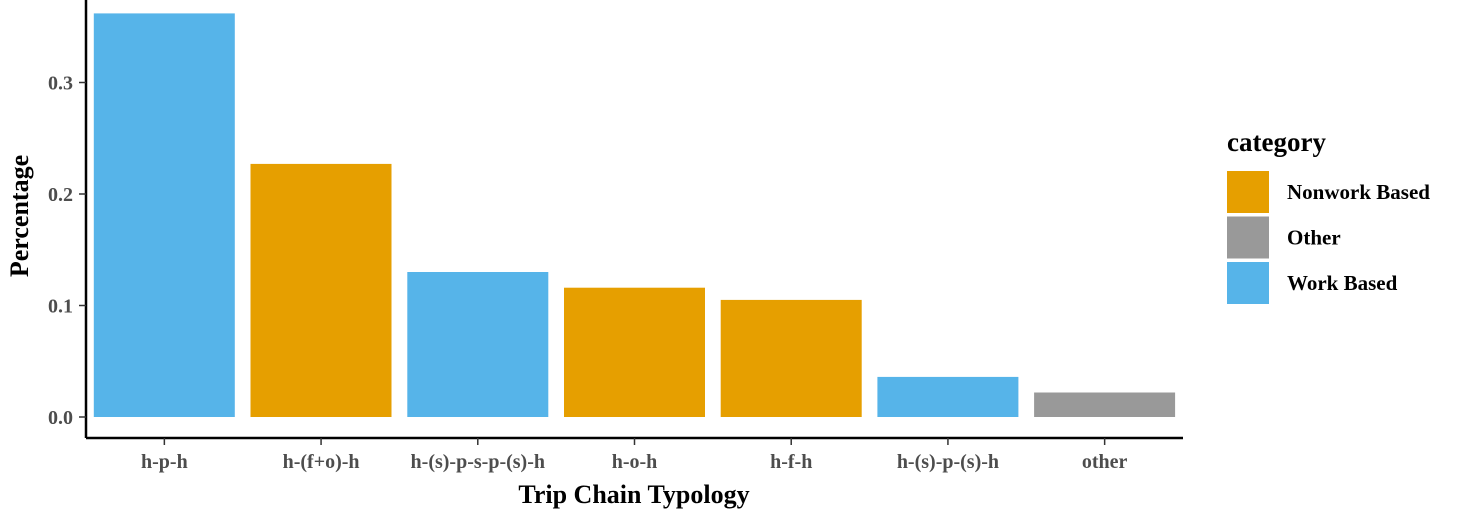 The height and width of the screenshot is (516, 1470). Describe the element at coordinates (60, 418) in the screenshot. I see `y-tick-label: 0.0` at that location.